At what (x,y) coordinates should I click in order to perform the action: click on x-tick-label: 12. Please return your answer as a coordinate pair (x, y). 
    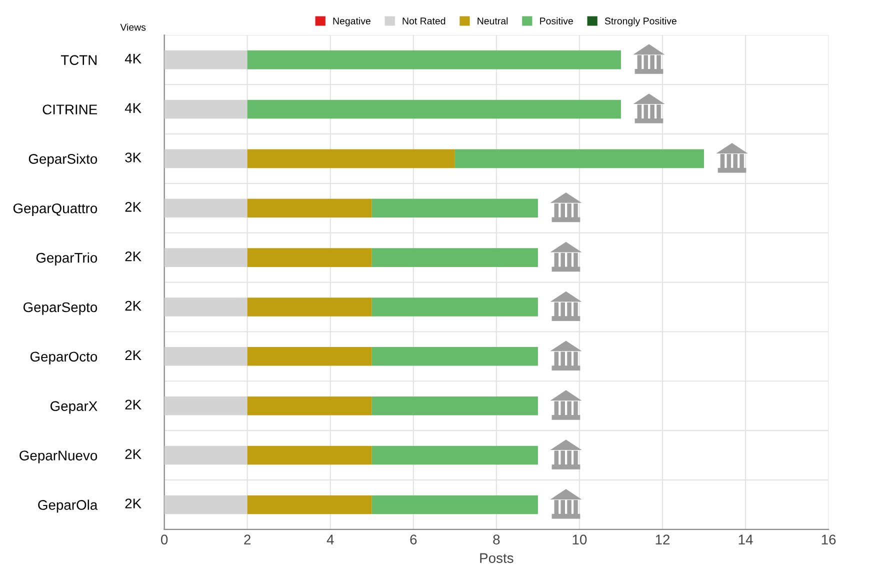
    Looking at the image, I should click on (663, 539).